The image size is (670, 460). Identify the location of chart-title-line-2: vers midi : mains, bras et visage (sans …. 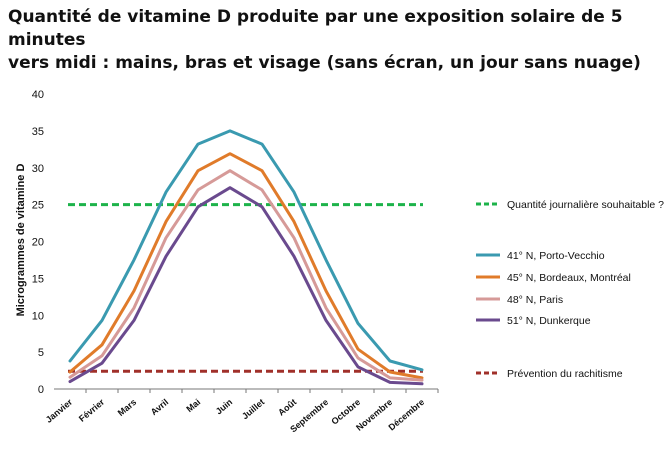
(324, 63).